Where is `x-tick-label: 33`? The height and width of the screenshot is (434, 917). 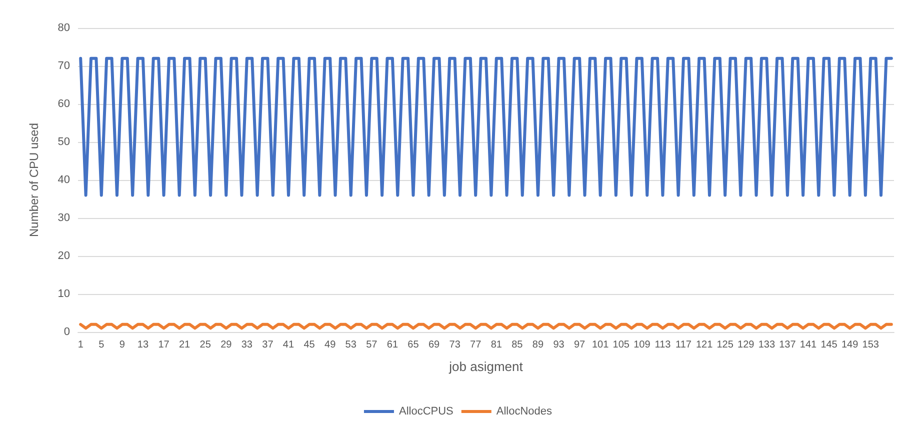
x-tick-label: 33 is located at coordinates (247, 345).